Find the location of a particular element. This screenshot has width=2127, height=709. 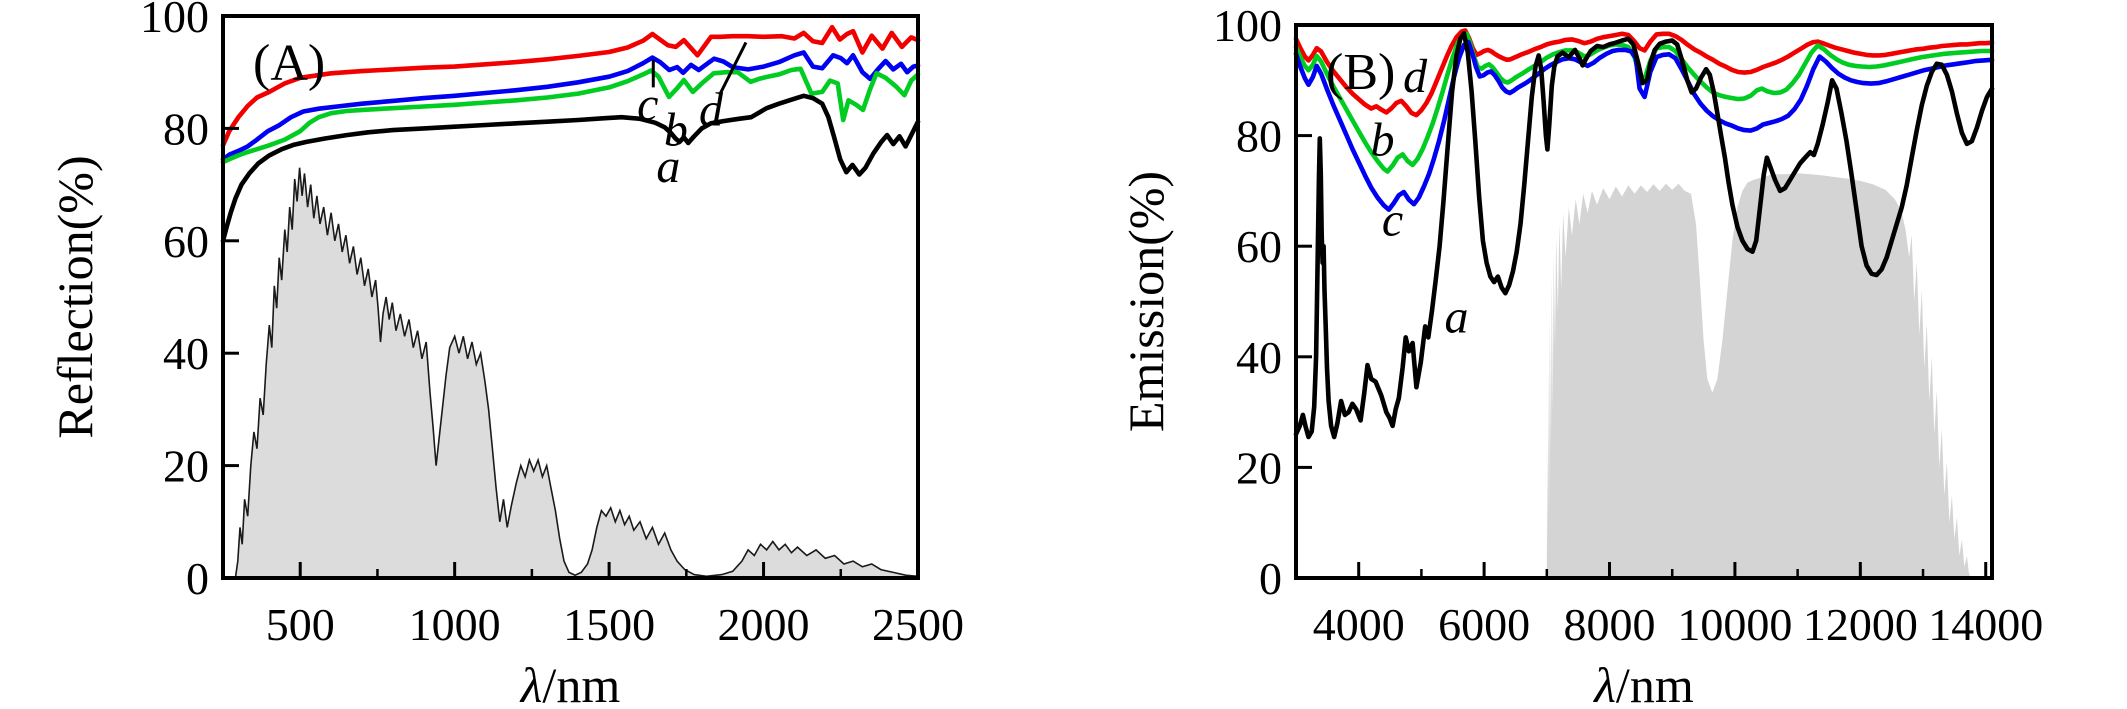

area-atmospheric-window is located at coordinates (1758, 375).